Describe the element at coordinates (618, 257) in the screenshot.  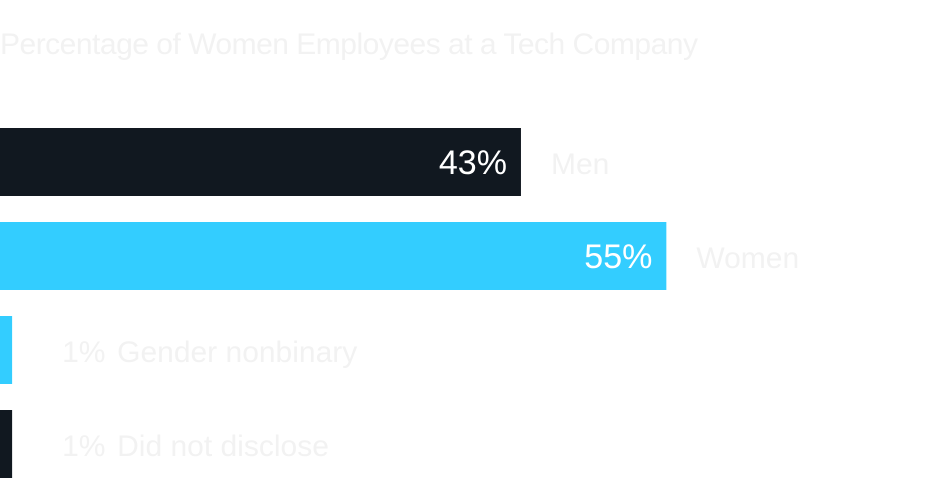
I see `value-label: 55%` at that location.